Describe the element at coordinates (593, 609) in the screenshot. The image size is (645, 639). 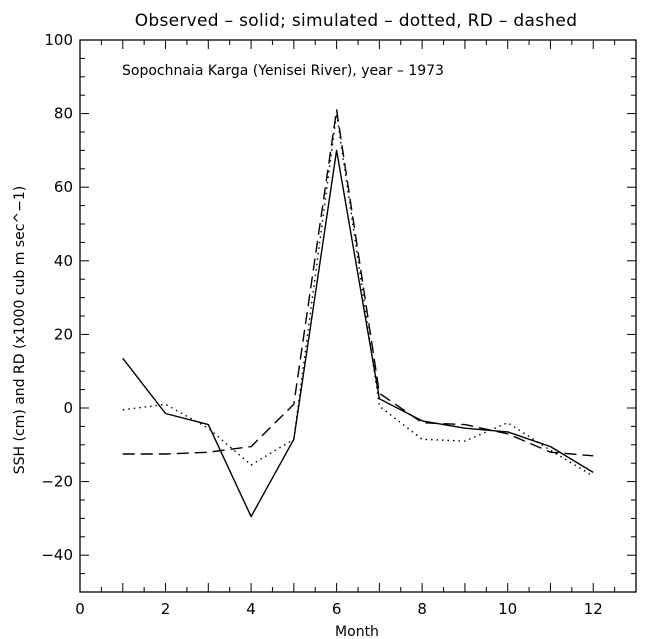
I see `x-tick-label: 12` at that location.